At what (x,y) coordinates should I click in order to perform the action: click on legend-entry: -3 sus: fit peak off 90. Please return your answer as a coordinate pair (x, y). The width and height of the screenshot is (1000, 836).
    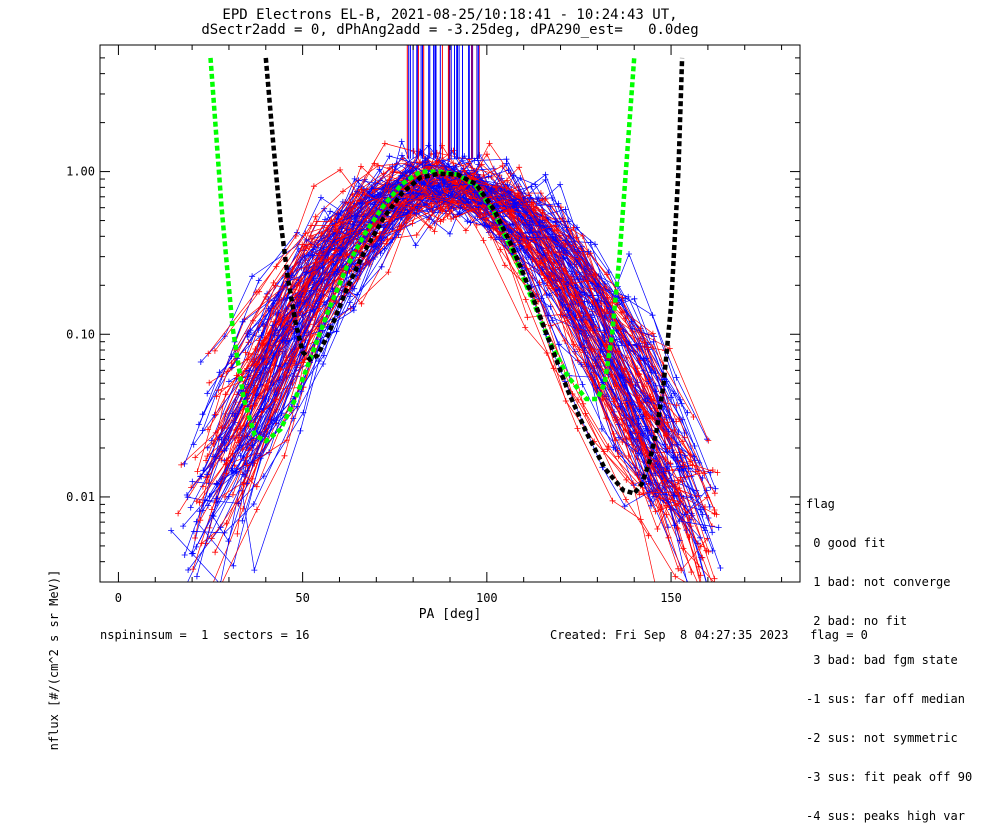
    Looking at the image, I should click on (889, 777).